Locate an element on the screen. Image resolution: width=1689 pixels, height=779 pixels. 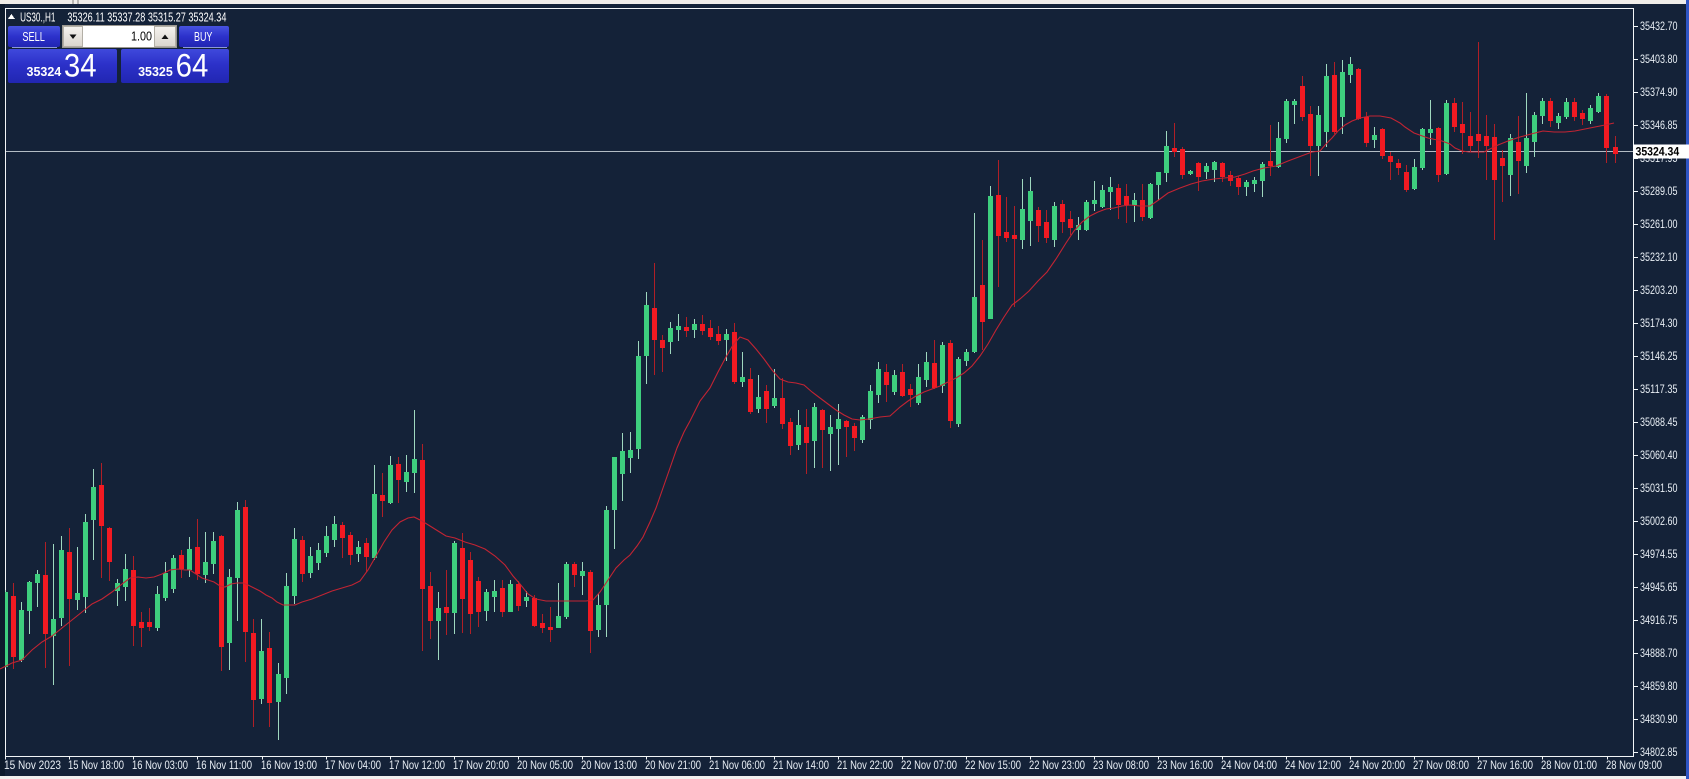
svg-text: 35324.34 is located at coordinates (1658, 152).